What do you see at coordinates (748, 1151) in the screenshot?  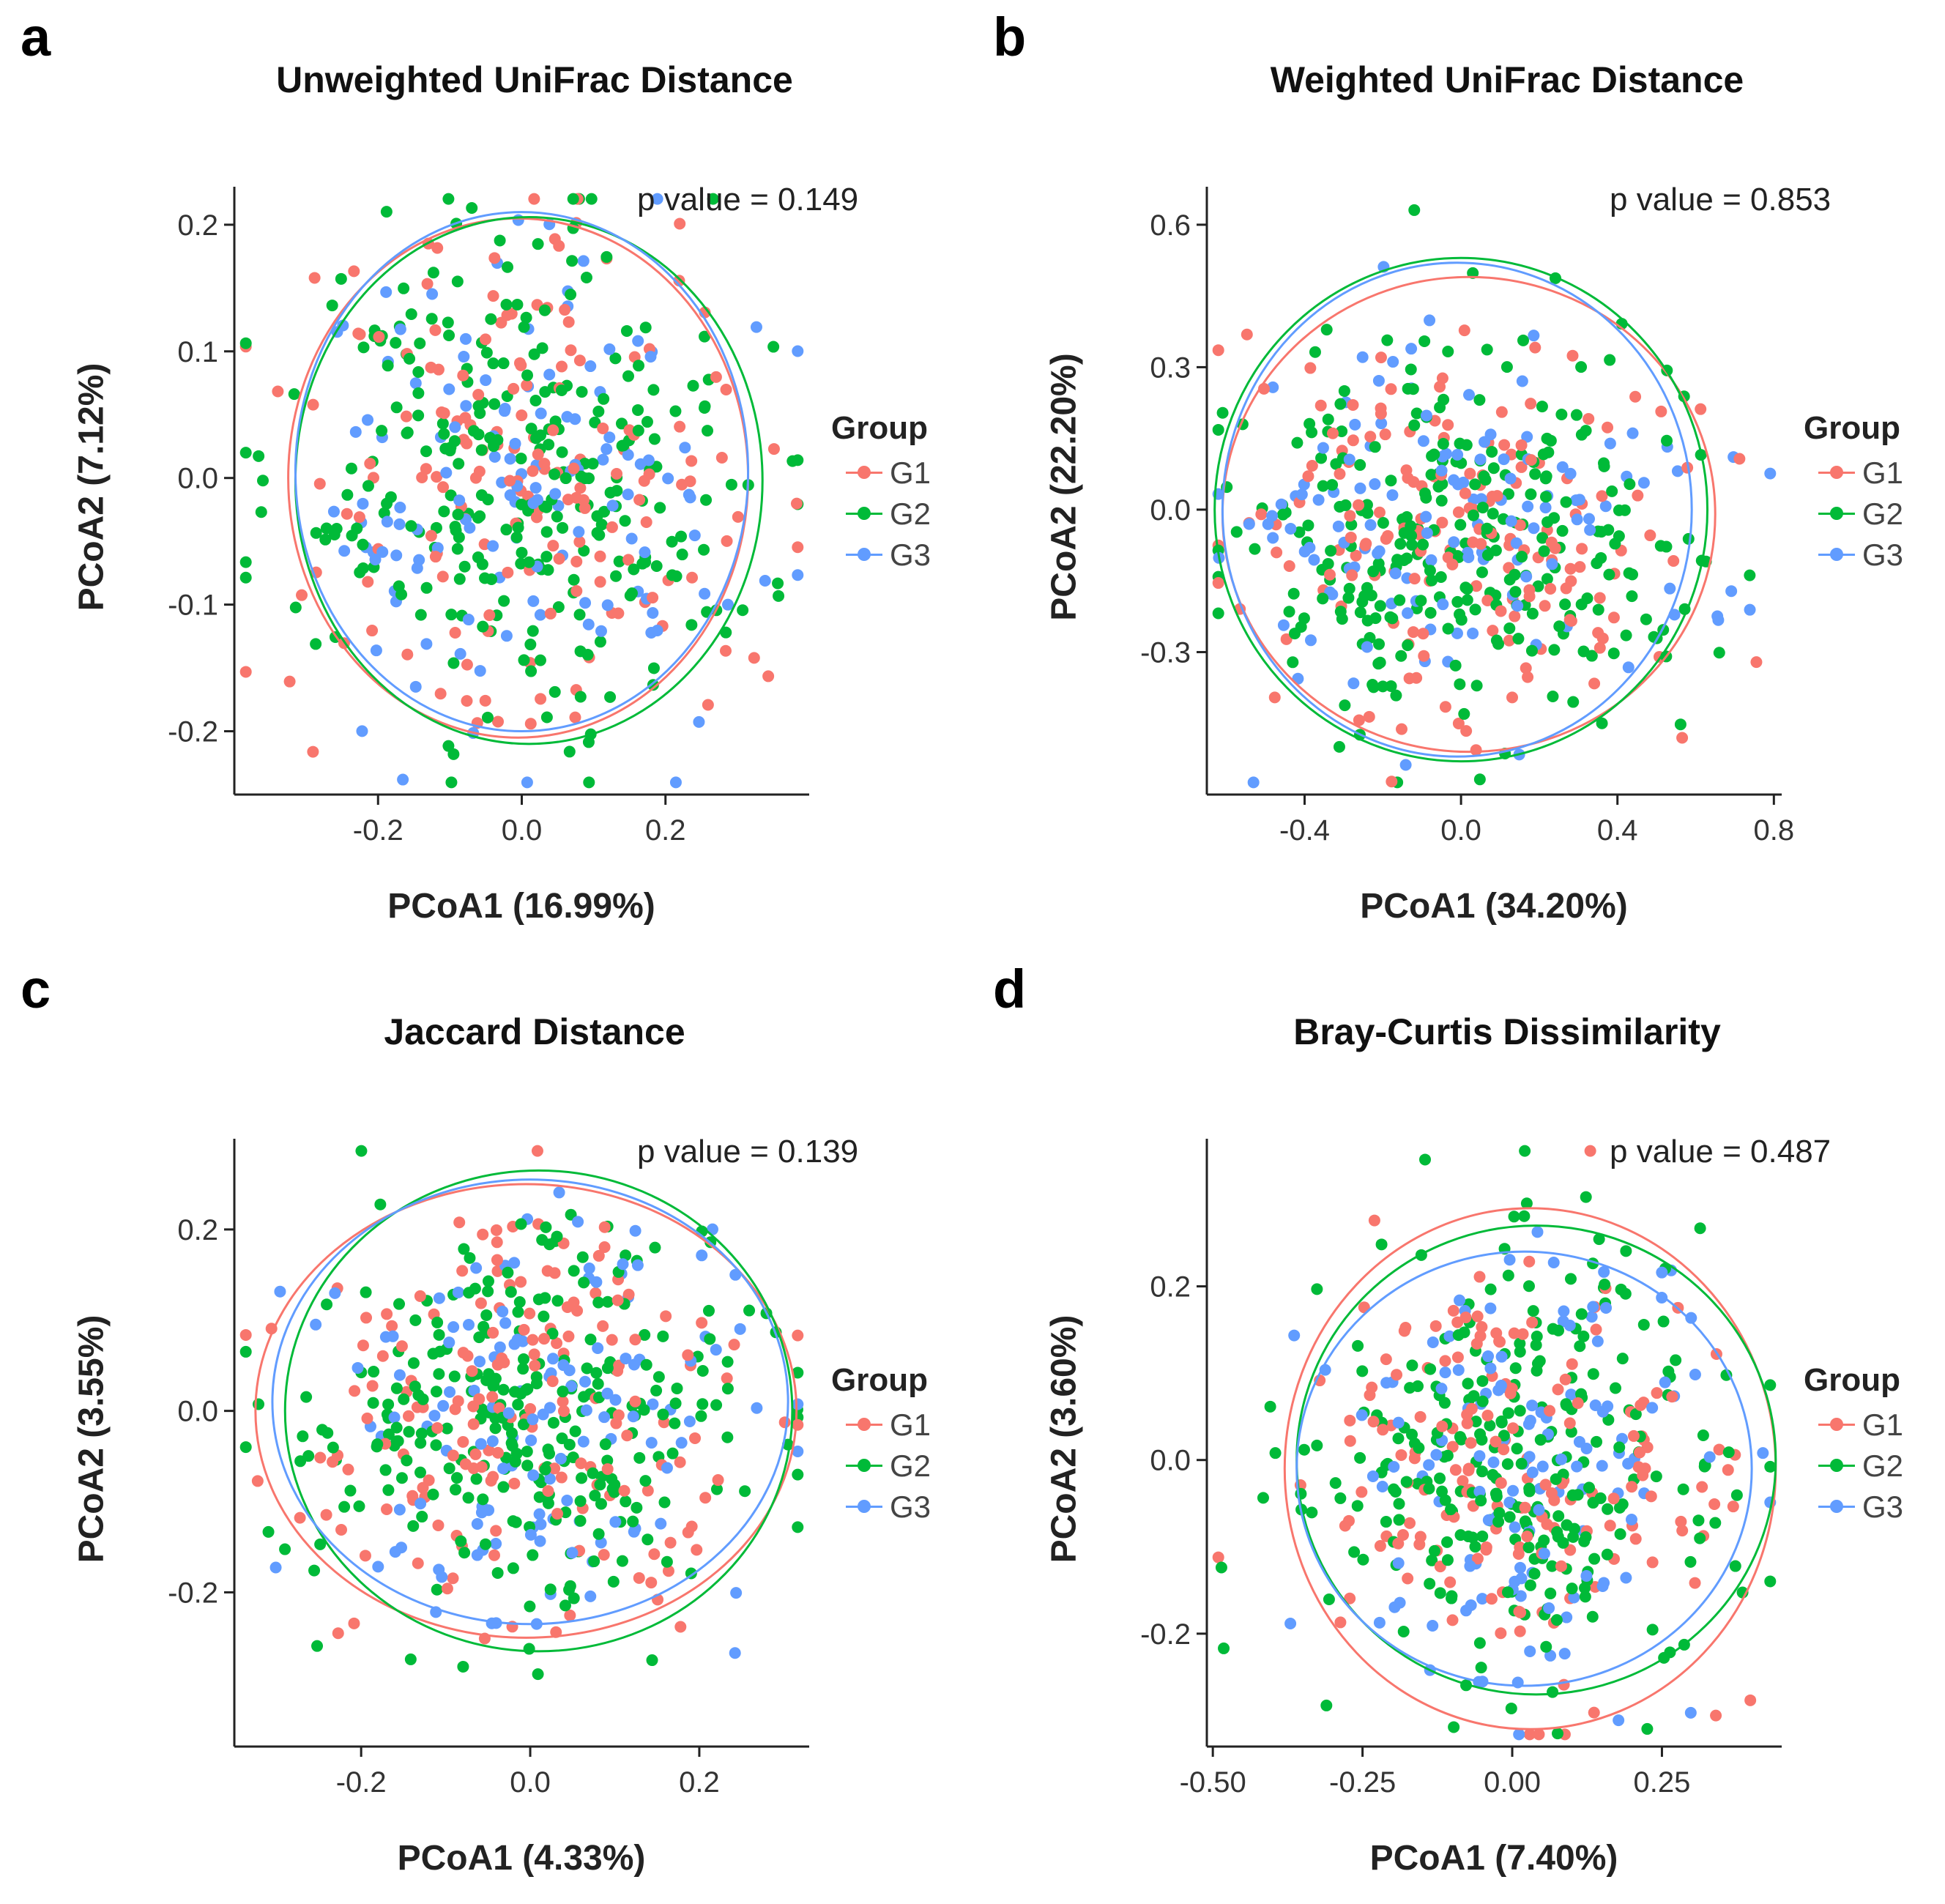 I see `p-value-annotation: p value = 0.139` at bounding box center [748, 1151].